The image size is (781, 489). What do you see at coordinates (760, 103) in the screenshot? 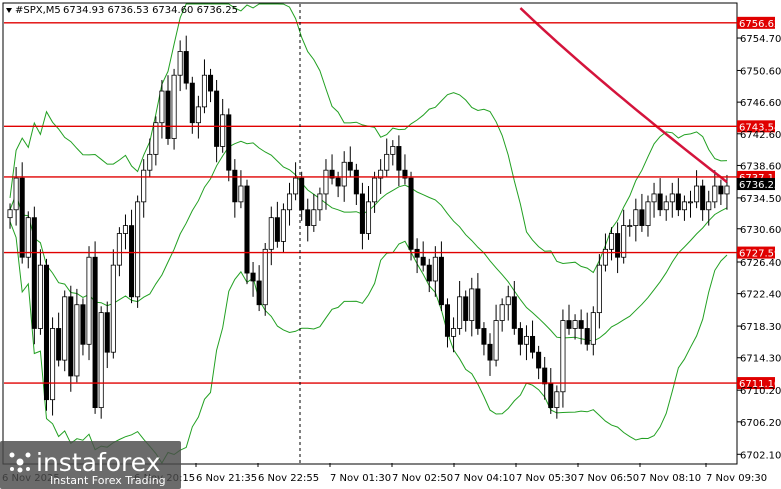
I see `y-tick-label: 6746.60` at bounding box center [760, 103].